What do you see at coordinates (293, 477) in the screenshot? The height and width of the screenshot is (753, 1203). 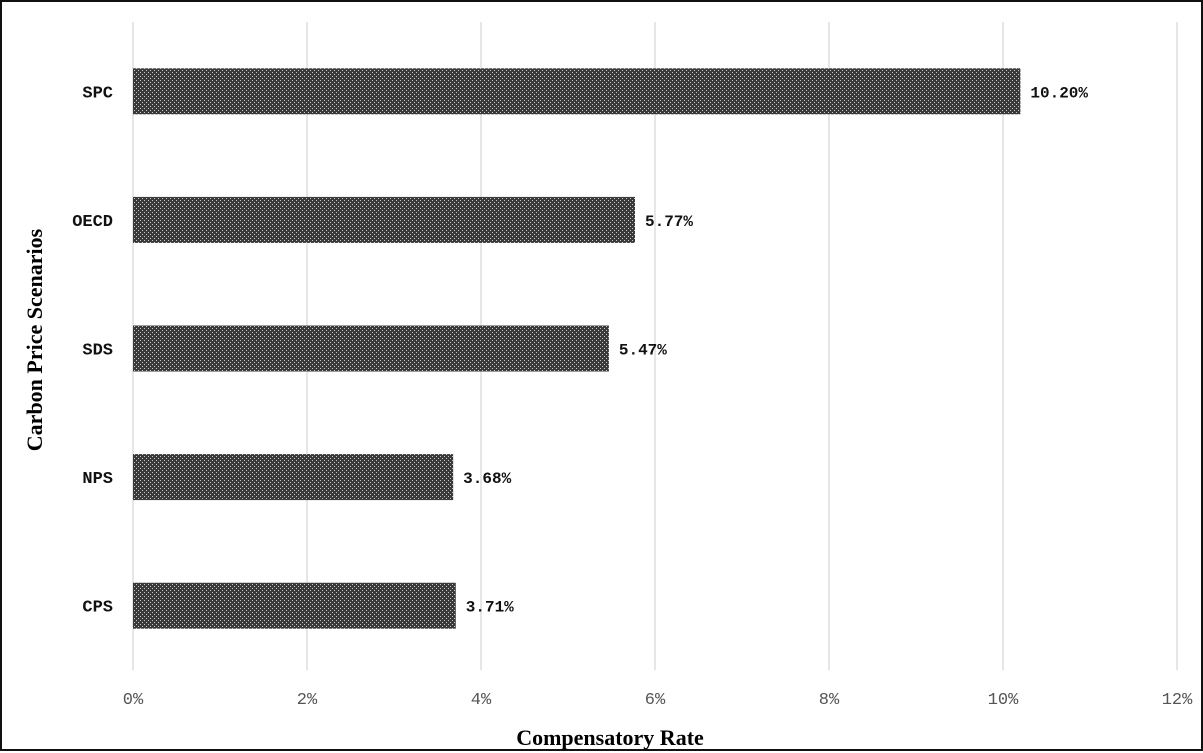 I see `bar-nps` at bounding box center [293, 477].